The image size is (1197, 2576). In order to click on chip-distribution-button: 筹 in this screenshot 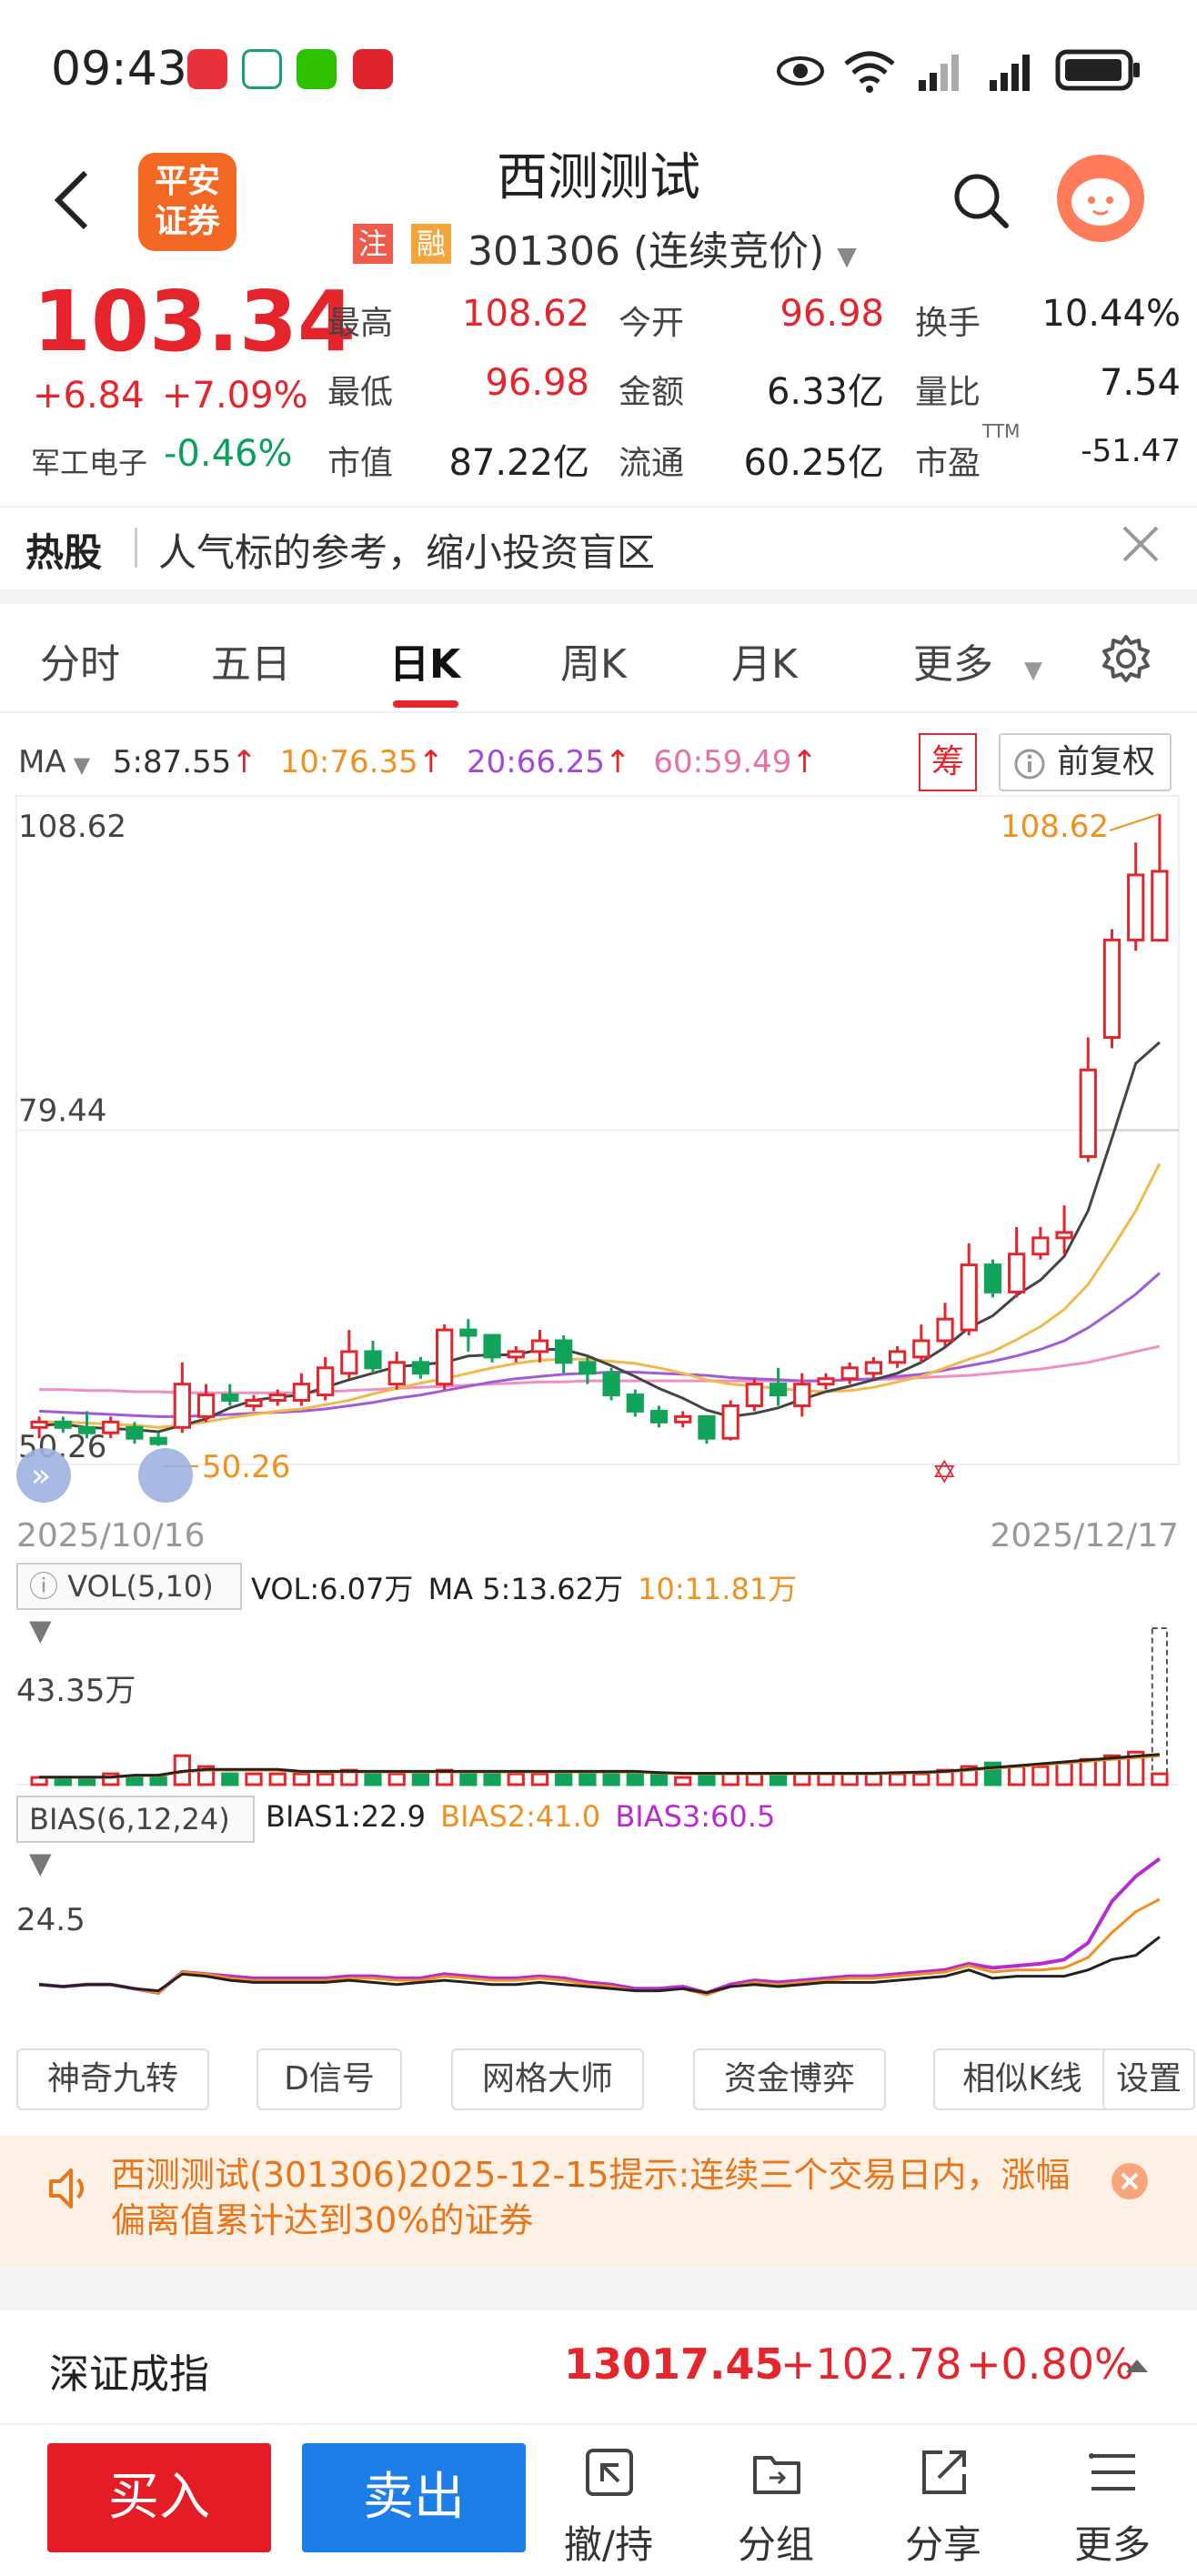, I will do `click(948, 762)`.